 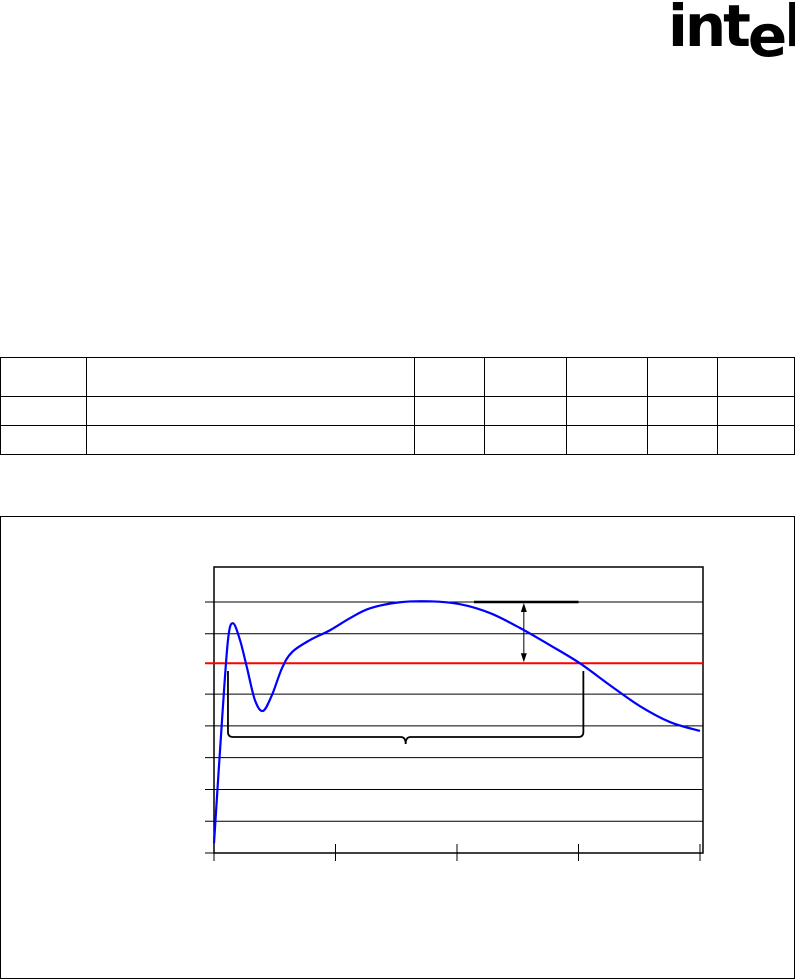 I want to click on table-row, so click(x=397, y=440).